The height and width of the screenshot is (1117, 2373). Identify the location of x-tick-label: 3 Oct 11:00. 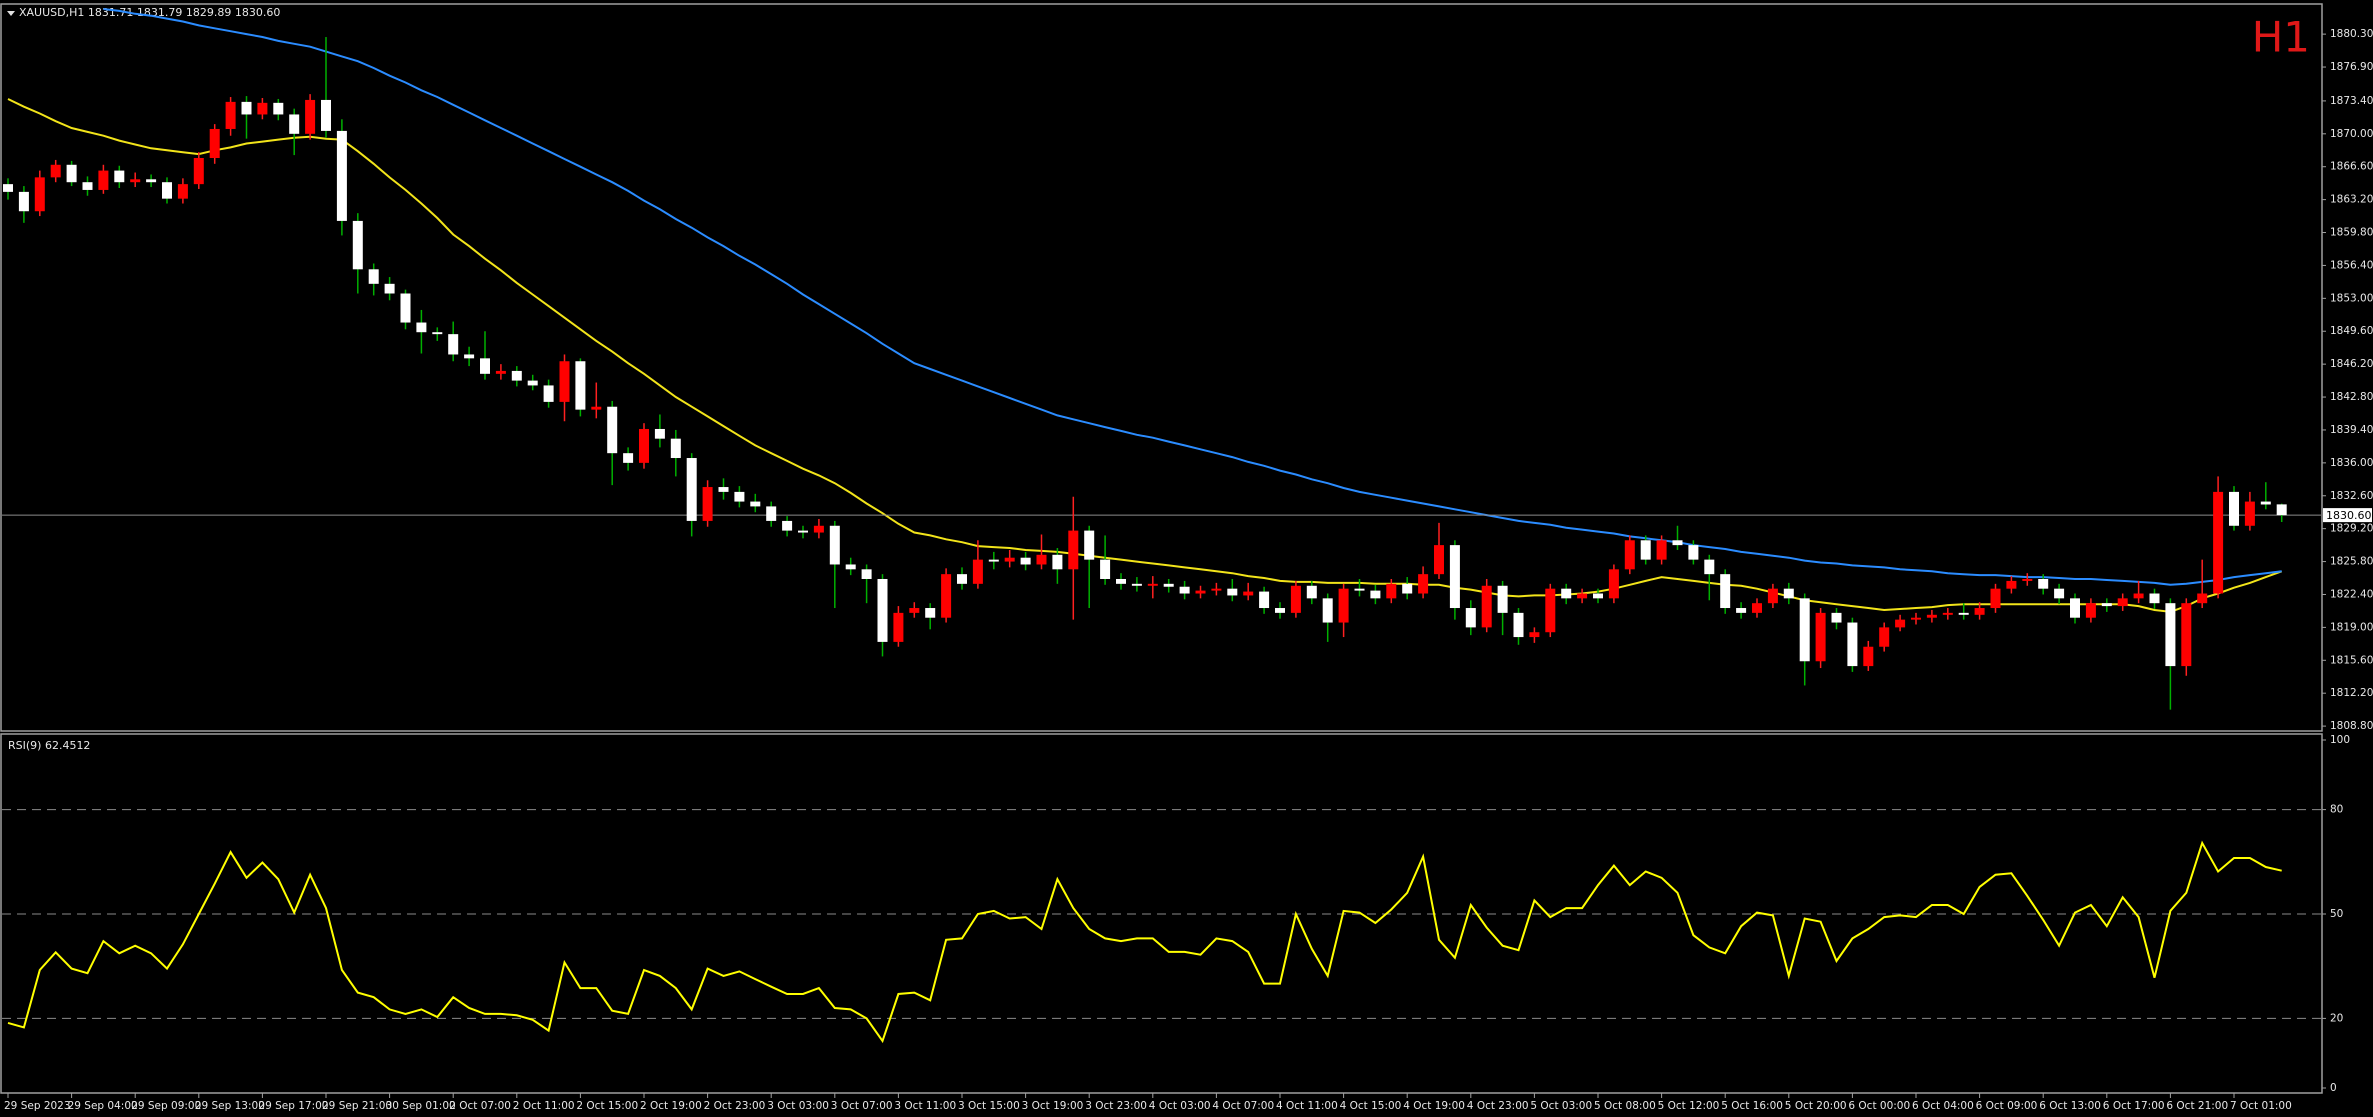
(925, 1106).